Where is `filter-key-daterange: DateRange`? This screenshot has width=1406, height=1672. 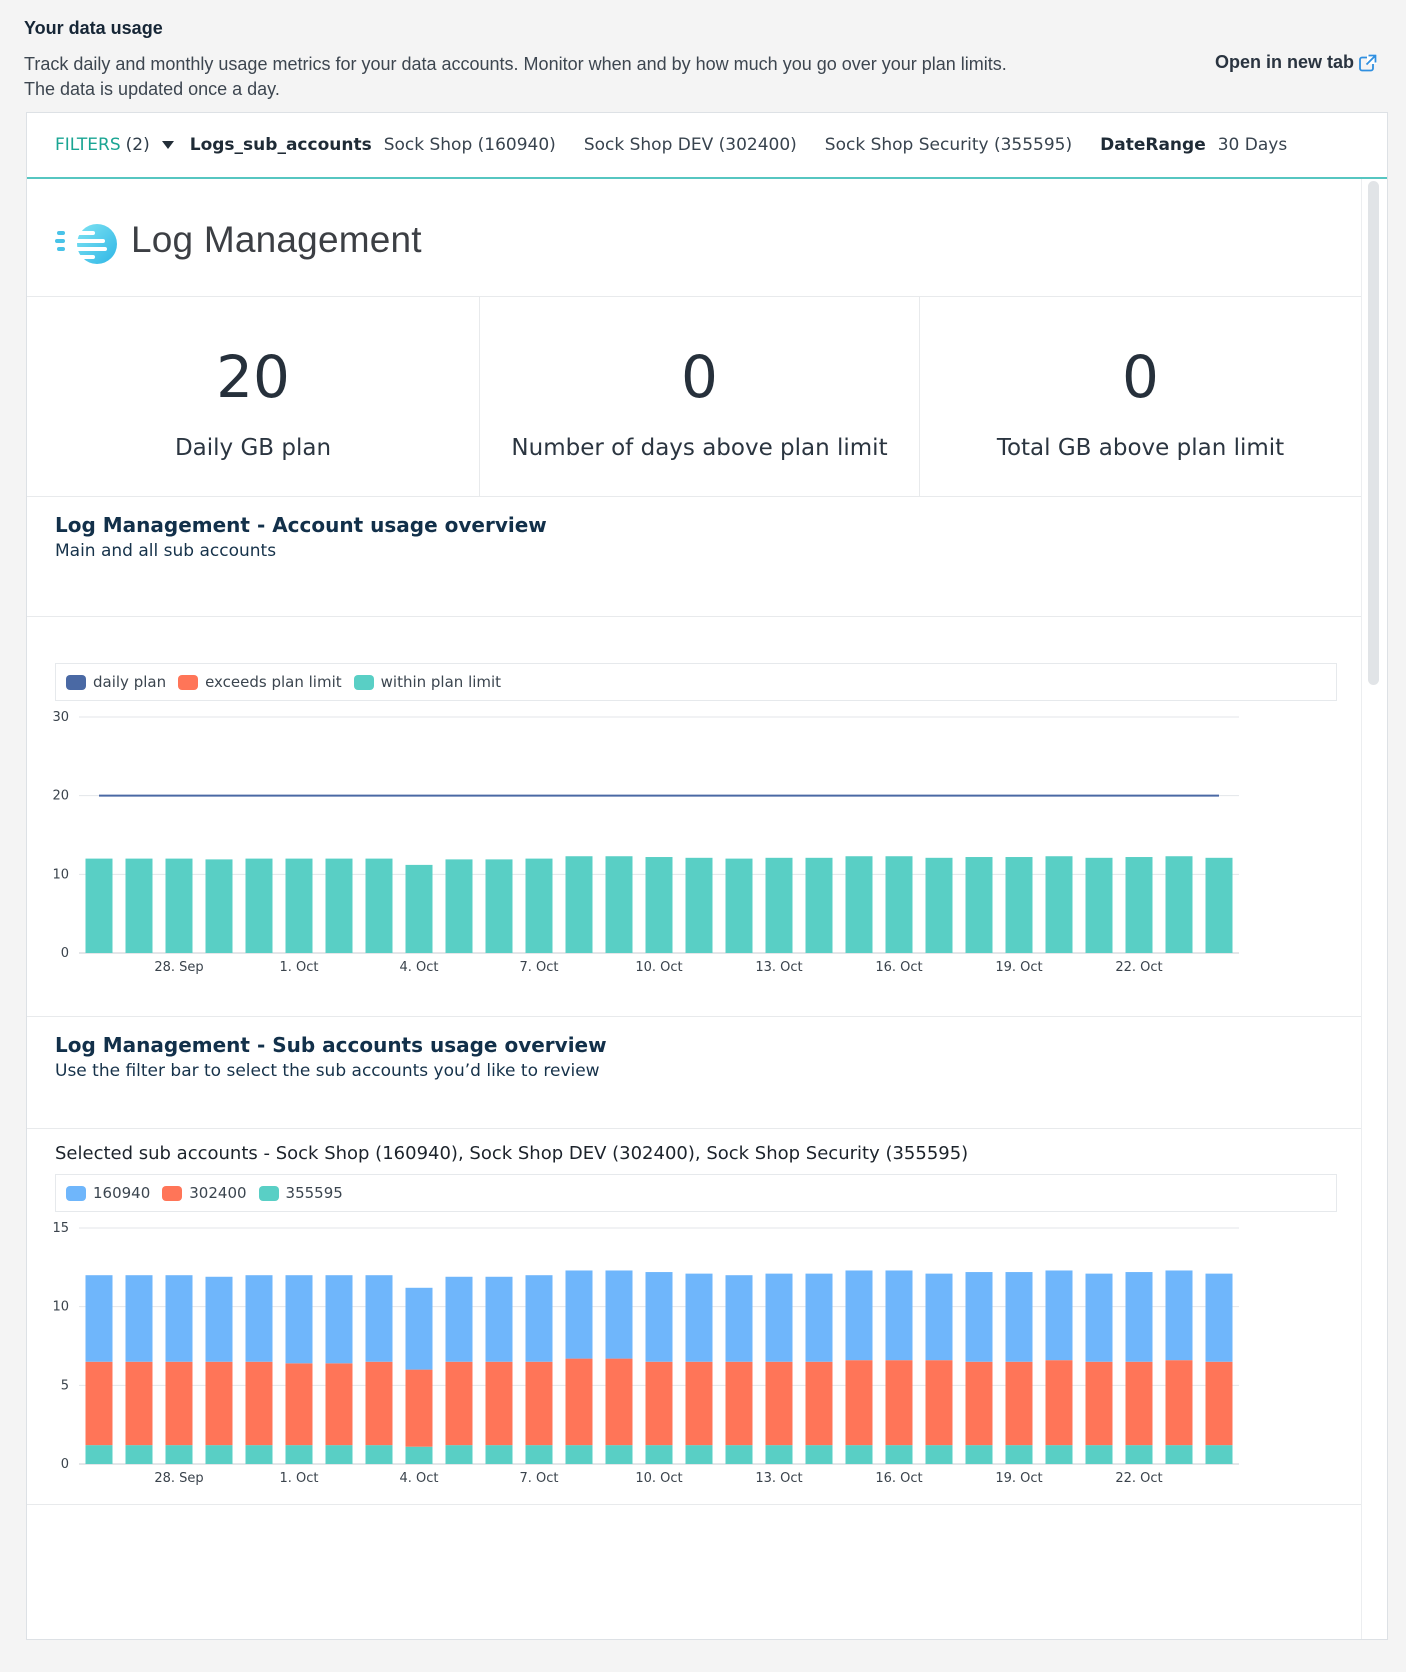
filter-key-daterange: DateRange is located at coordinates (1153, 145).